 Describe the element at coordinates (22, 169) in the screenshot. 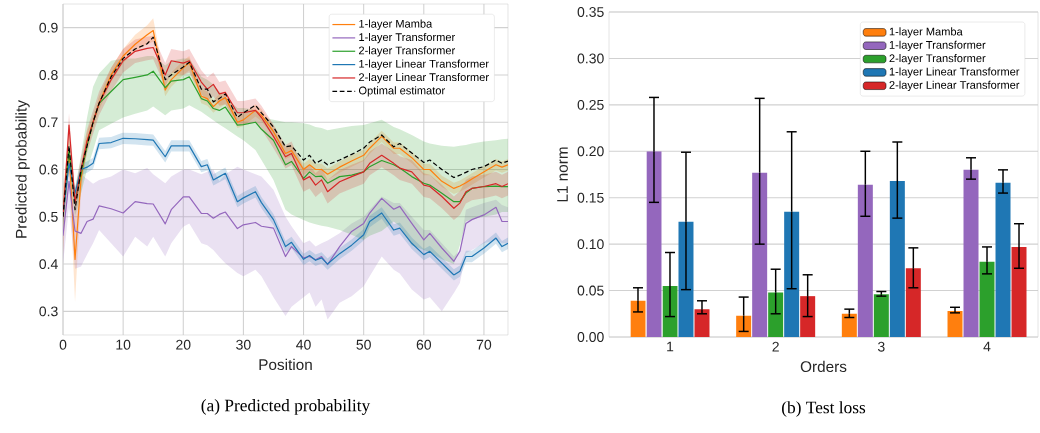

I see `y-axis-title: Predicted probability` at that location.